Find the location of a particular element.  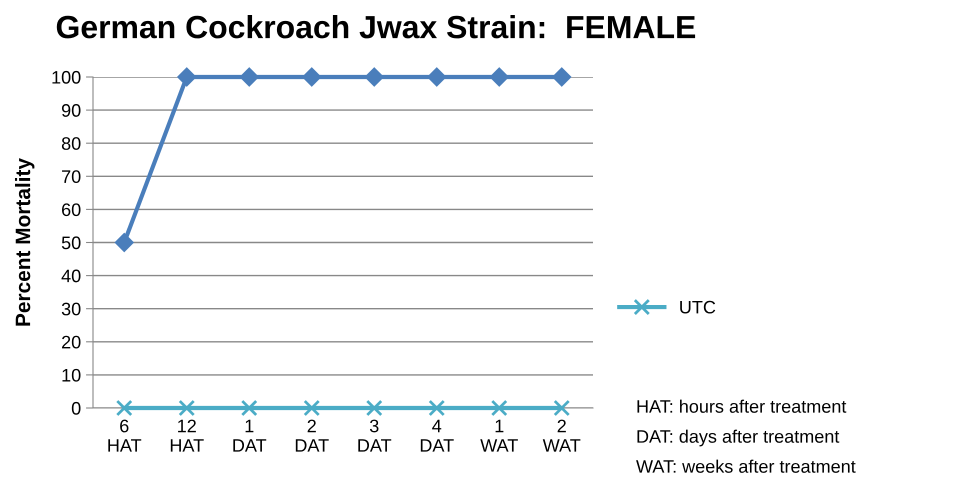

x-tick-label: 3 DAT is located at coordinates (375, 436).